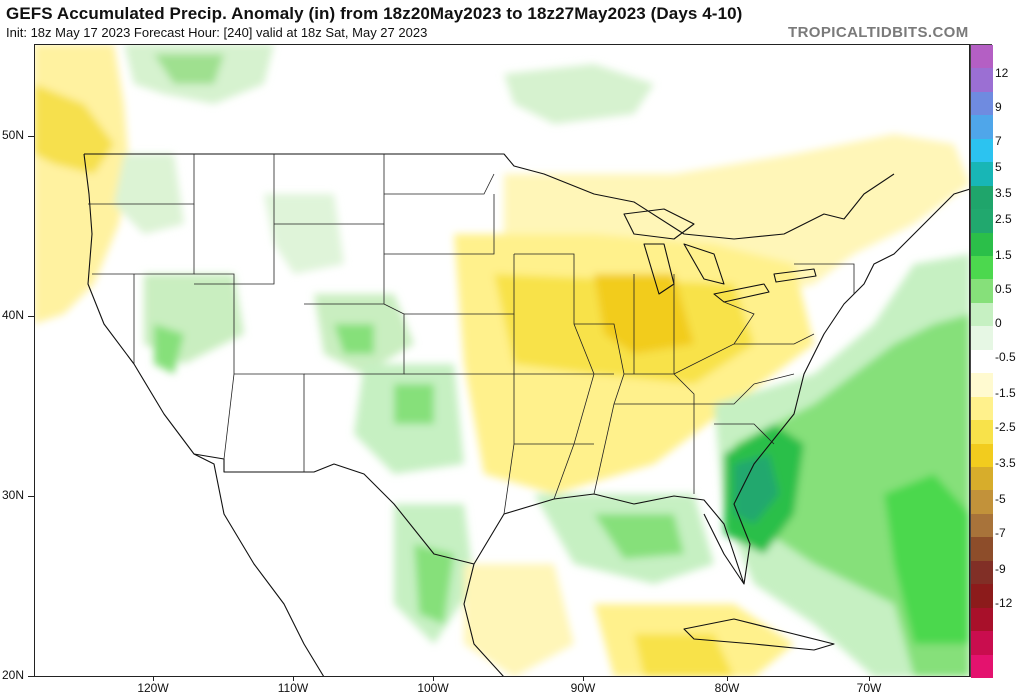  I want to click on lon-label-90: 90W, so click(583, 688).